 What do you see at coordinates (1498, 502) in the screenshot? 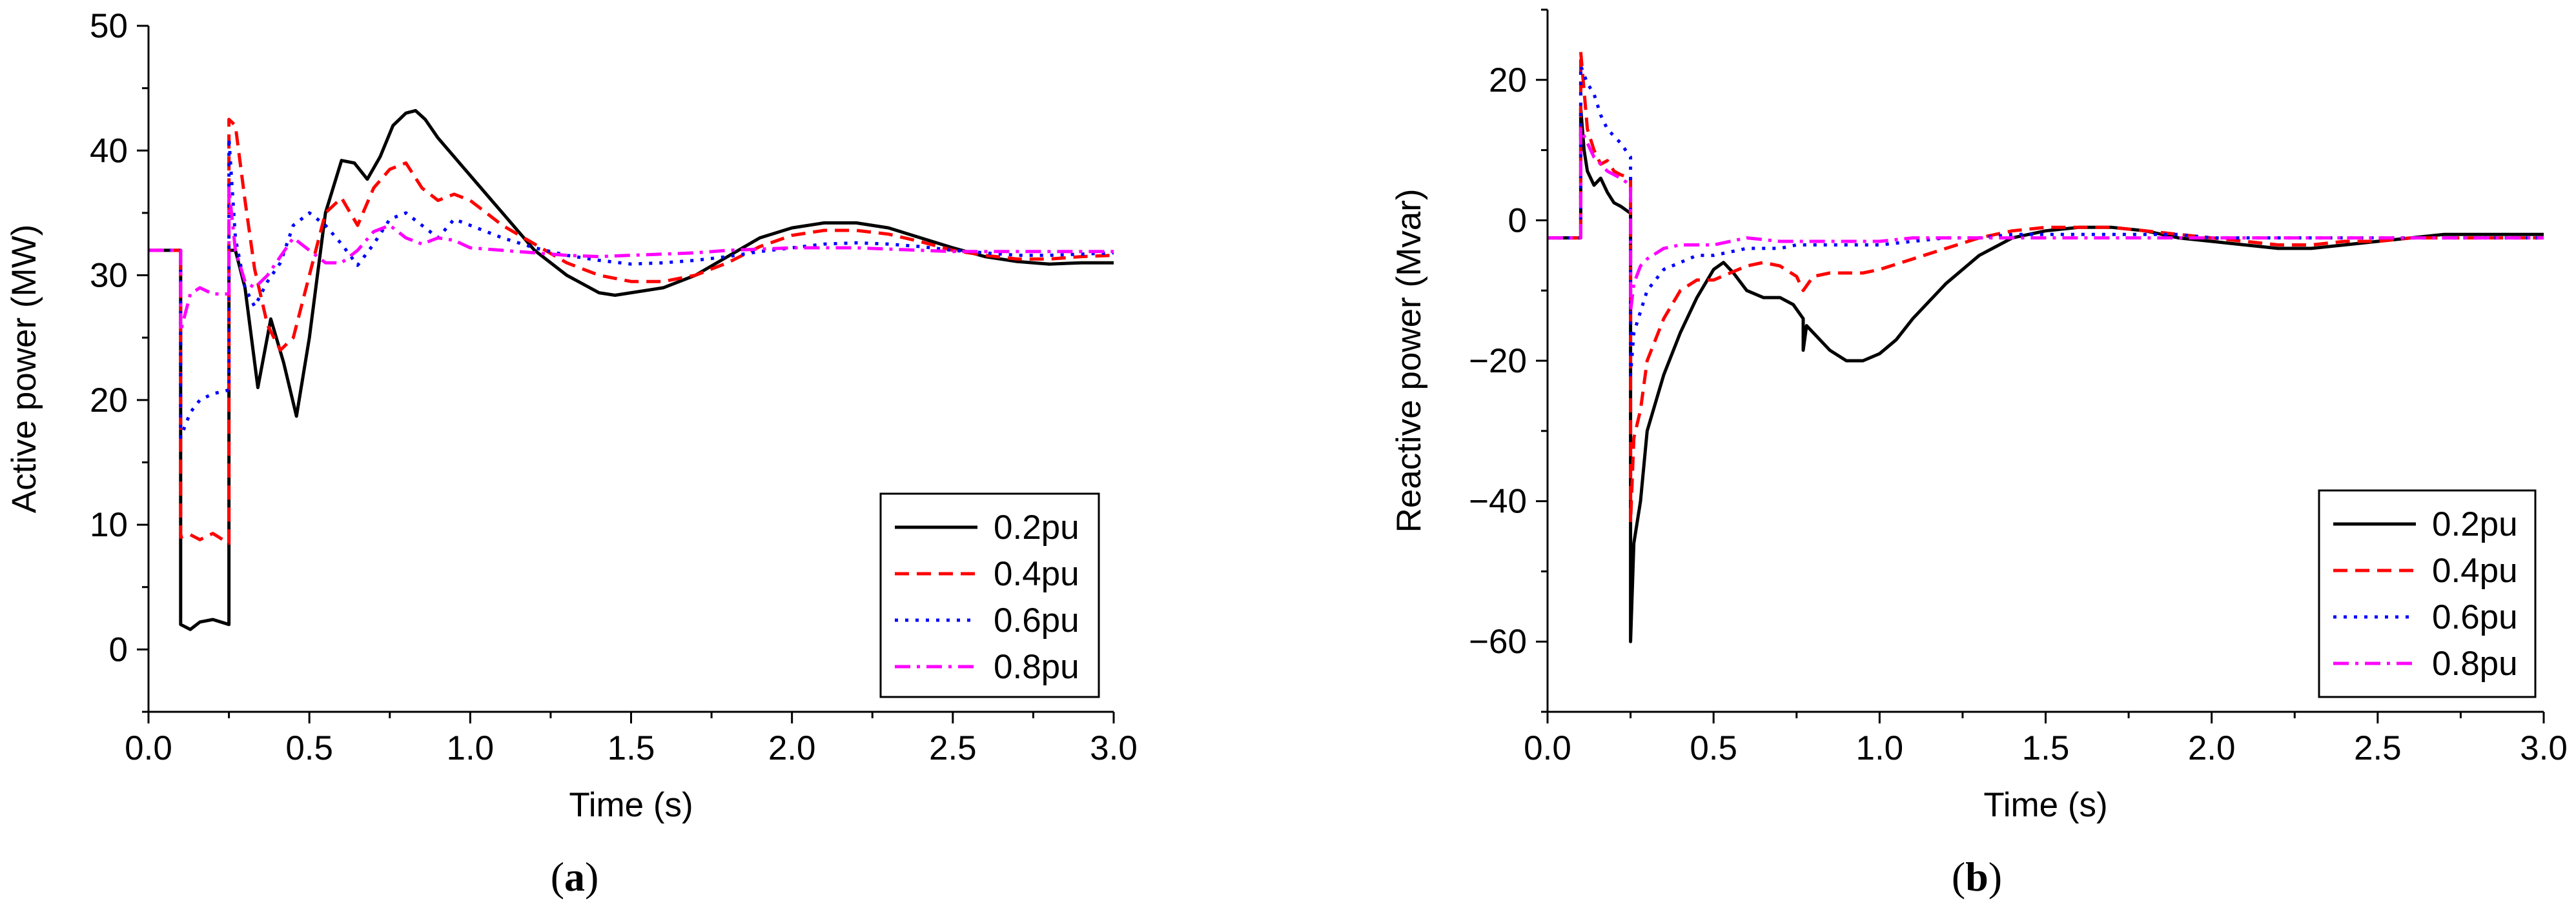
I see `y-tick-label: −40` at bounding box center [1498, 502].